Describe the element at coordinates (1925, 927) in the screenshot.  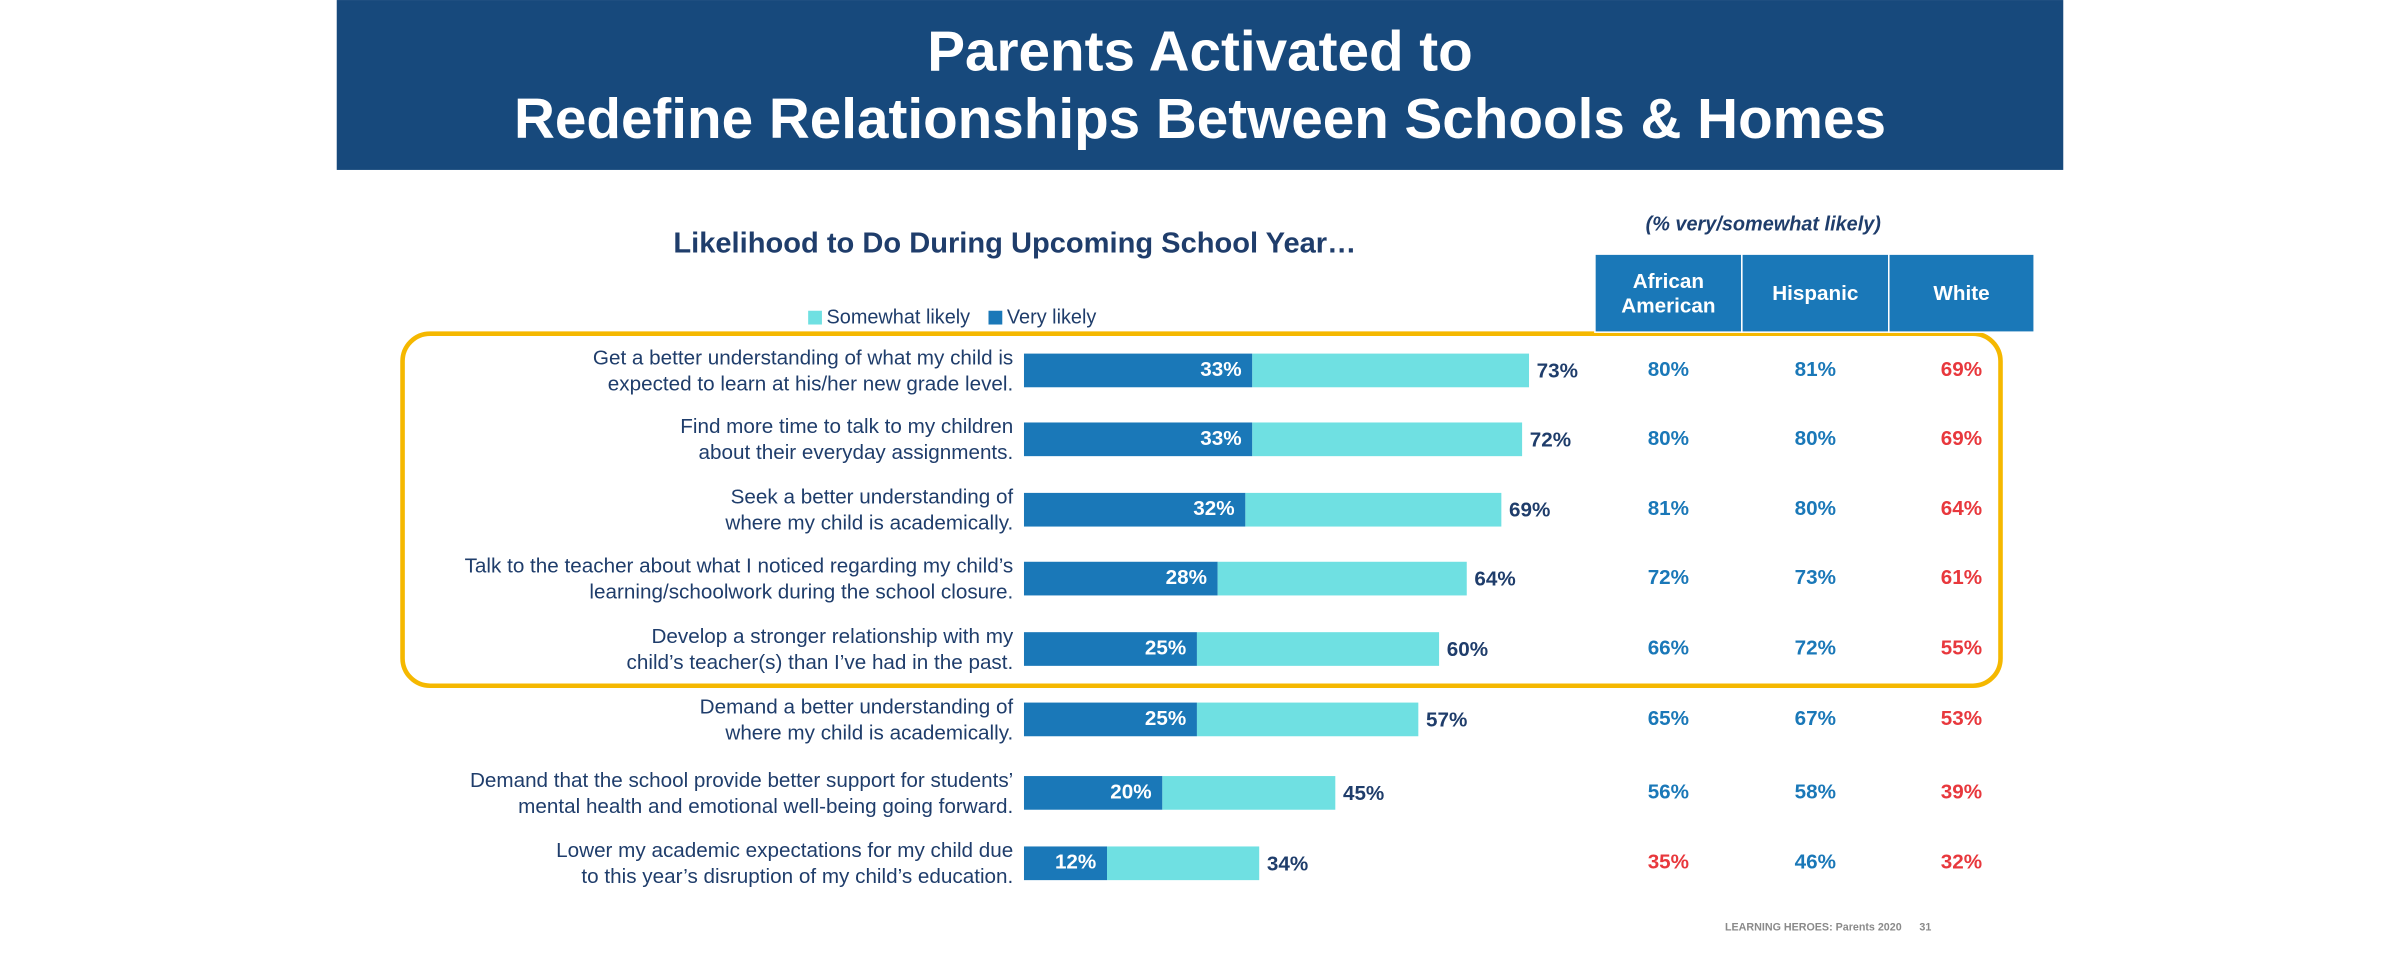
I see `page-number: 31` at that location.